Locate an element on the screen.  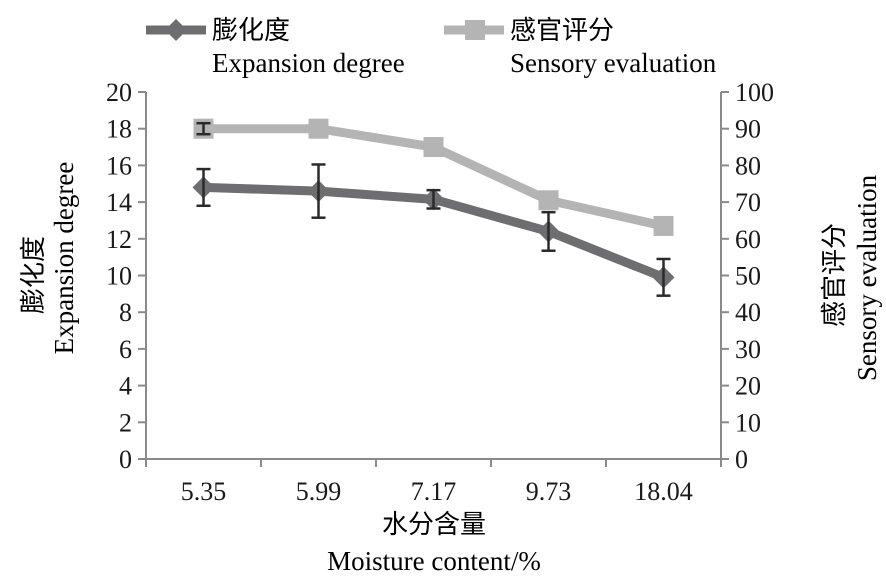
left-tick-label: 8 is located at coordinates (125, 312).